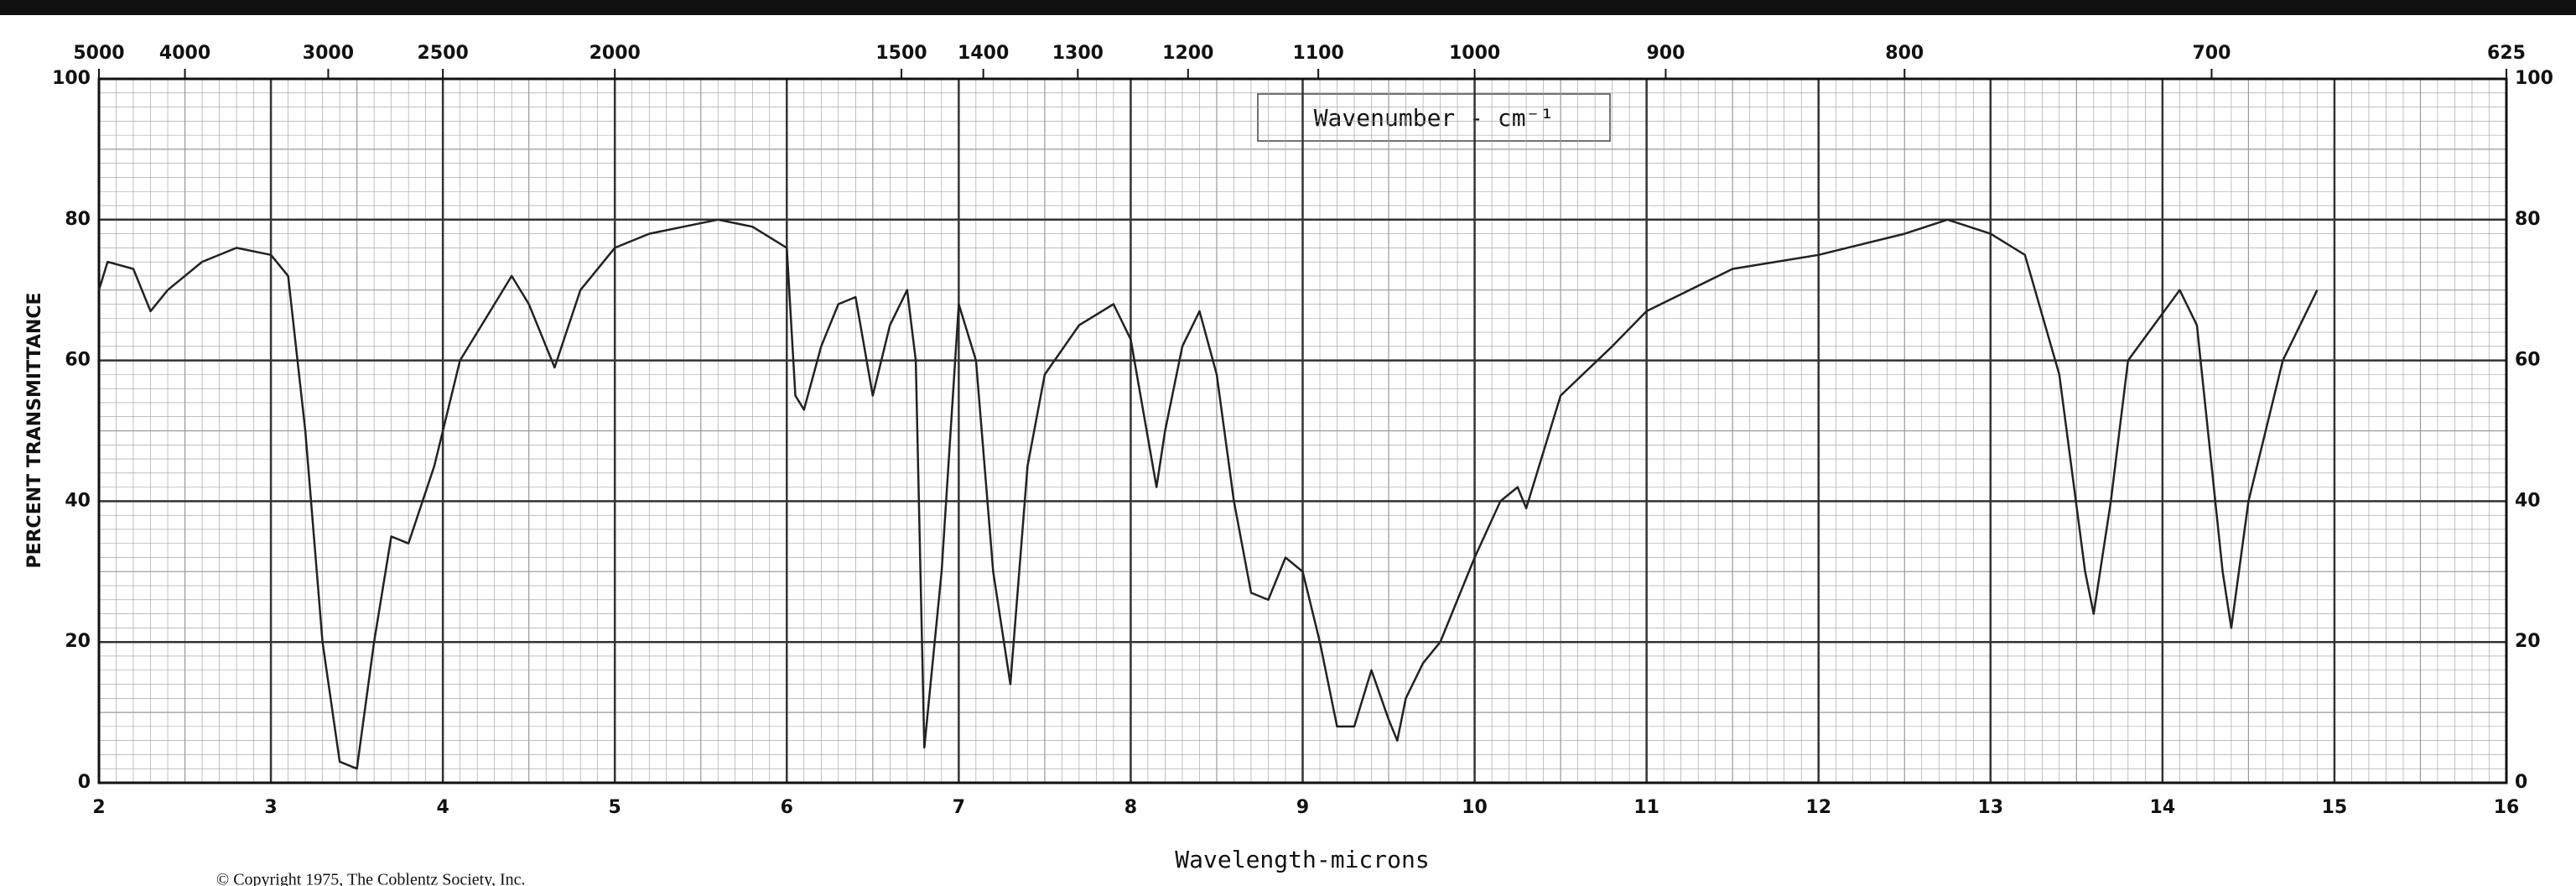 The height and width of the screenshot is (886, 2576). What do you see at coordinates (84, 782) in the screenshot?
I see `y-tick-label: 0` at bounding box center [84, 782].